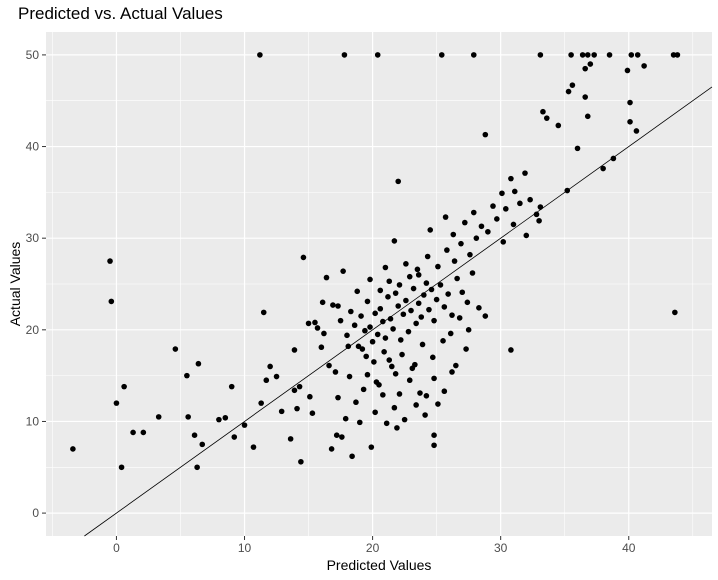 The image size is (718, 580). I want to click on y-tick-label: 40, so click(33, 147).